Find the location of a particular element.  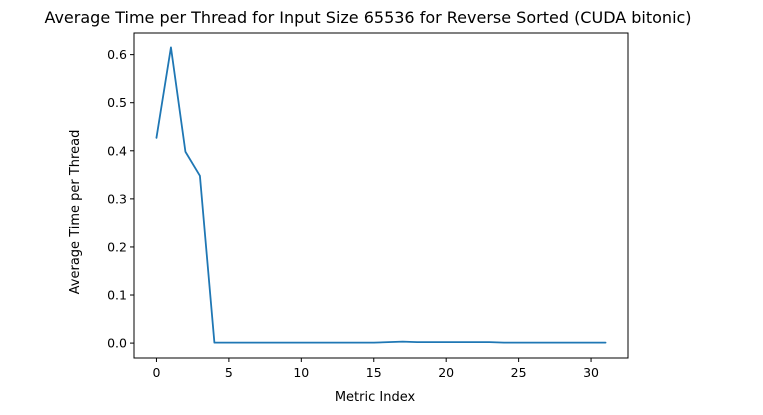

x-tick-label: 0 is located at coordinates (156, 372).